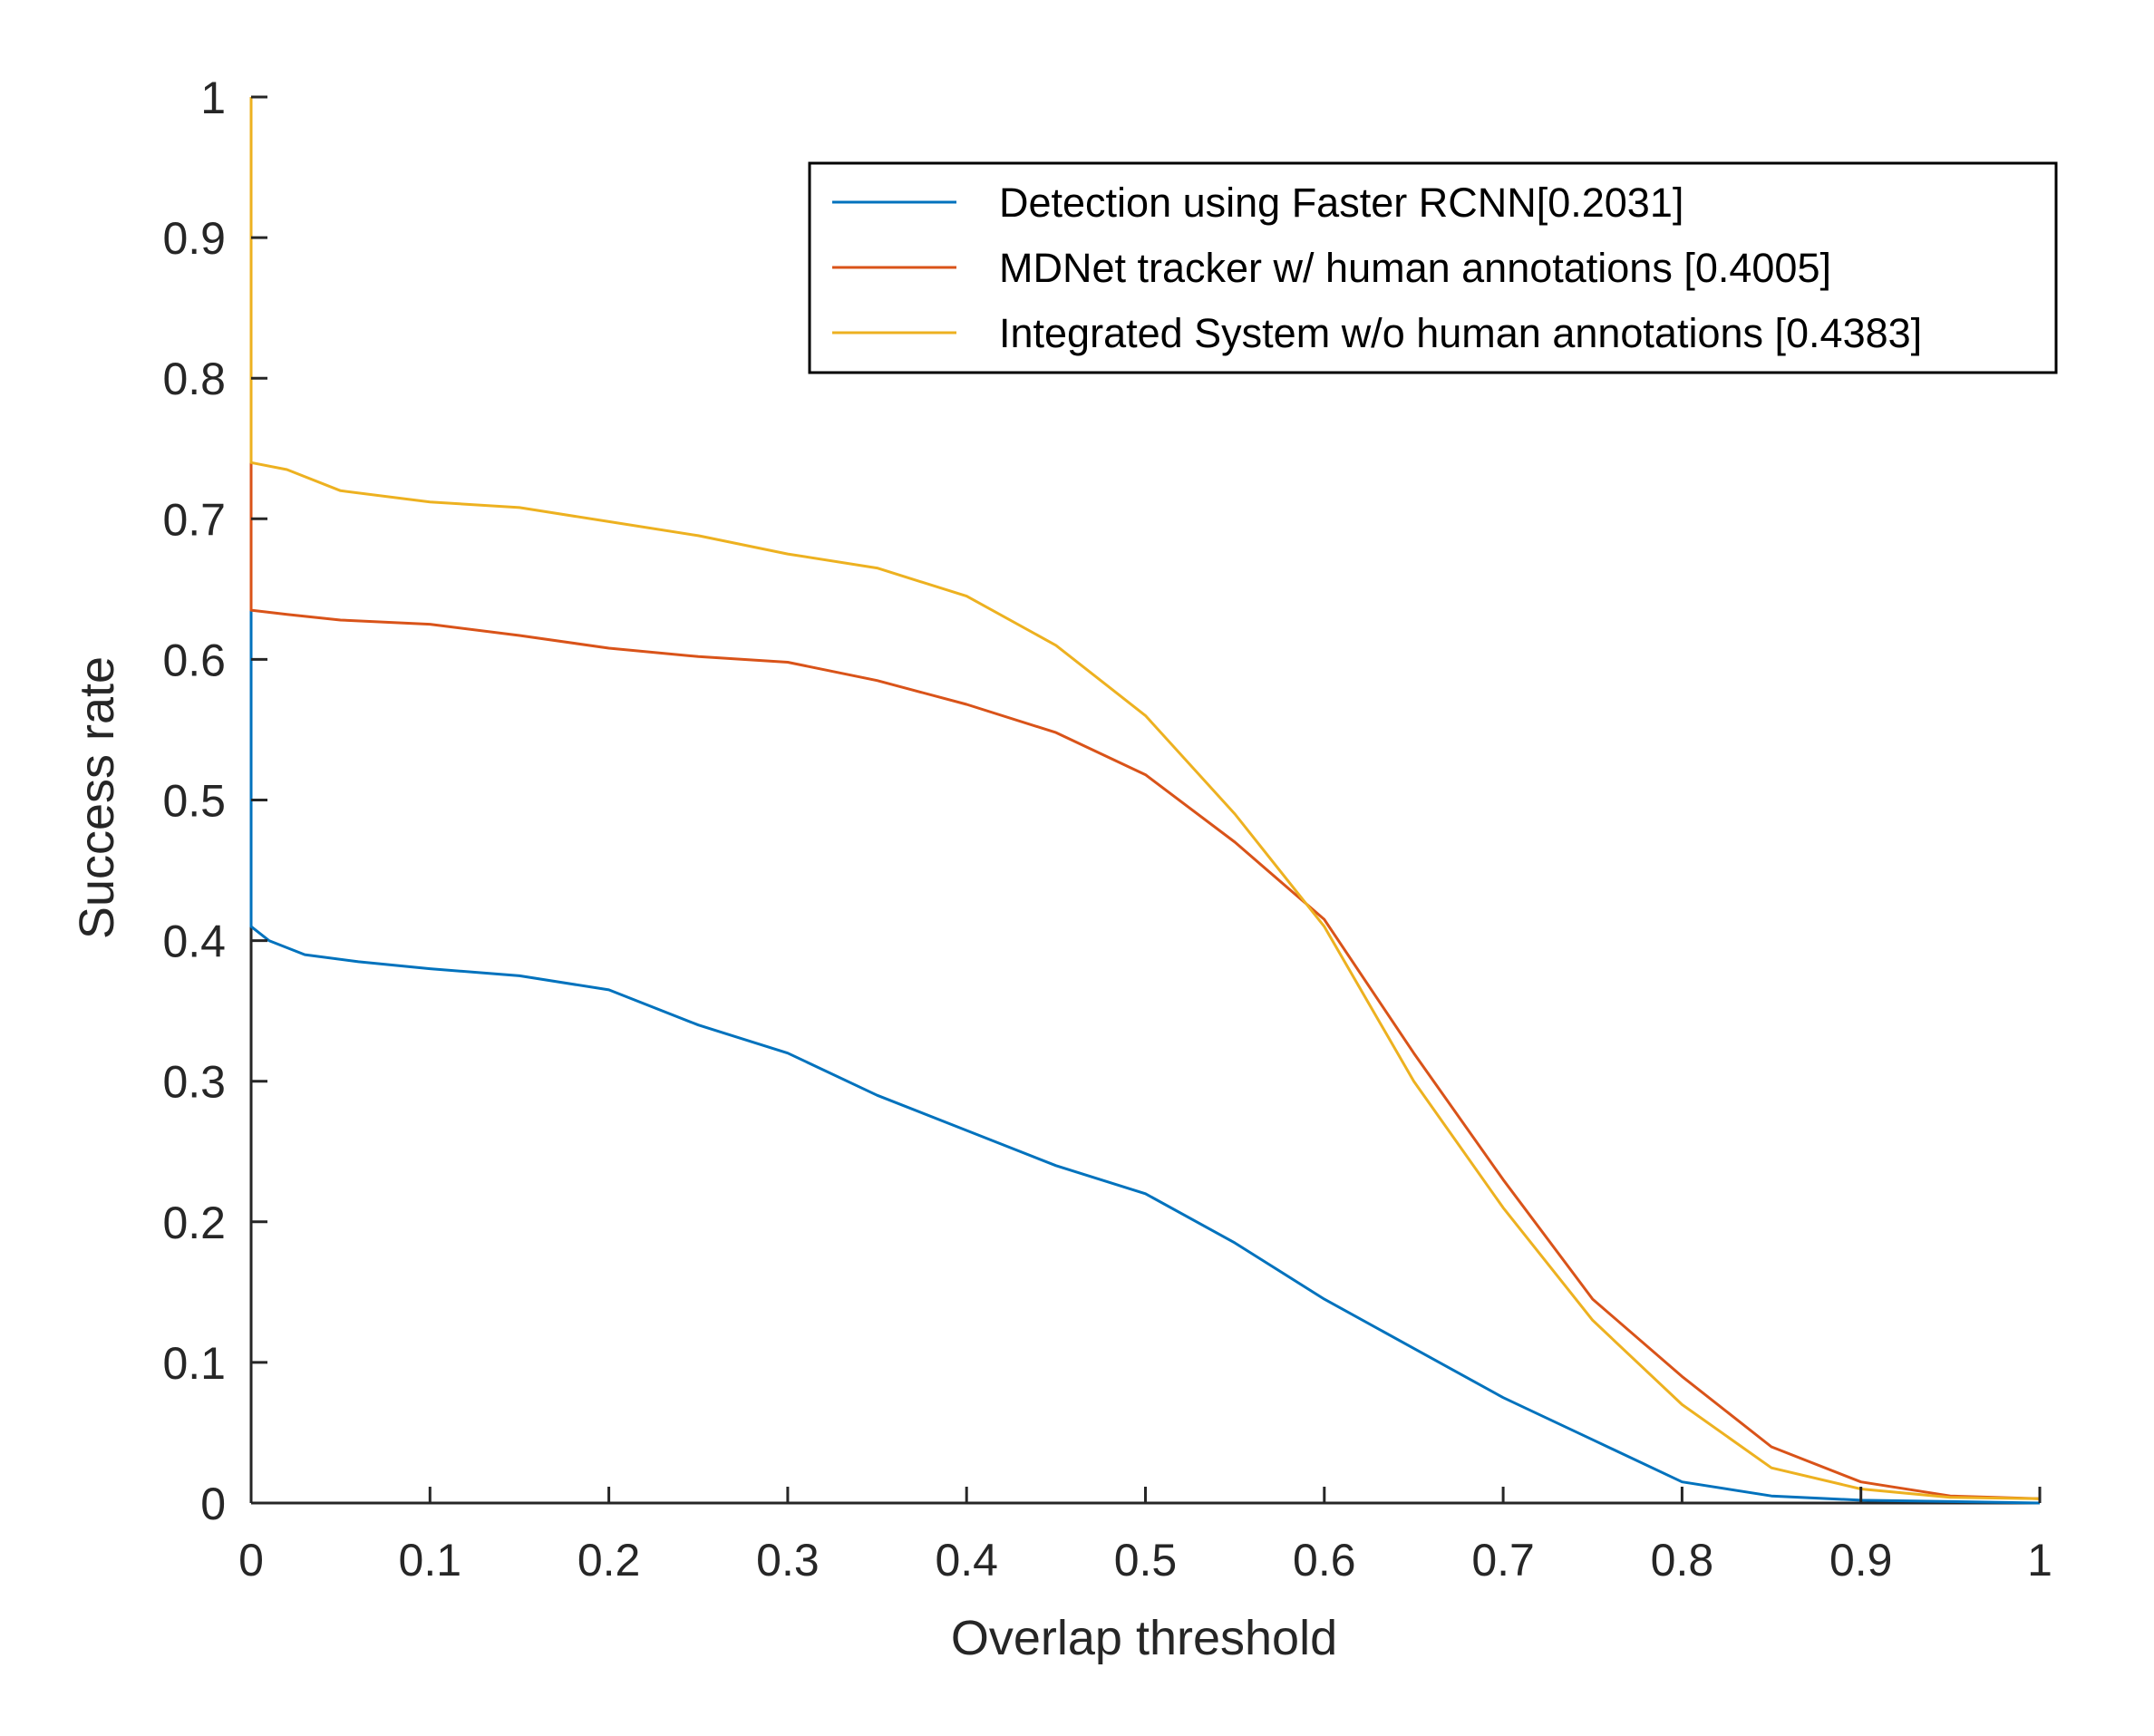 This screenshot has width=2154, height=1736. Describe the element at coordinates (2039, 1560) in the screenshot. I see `x-tick-label: 1` at that location.